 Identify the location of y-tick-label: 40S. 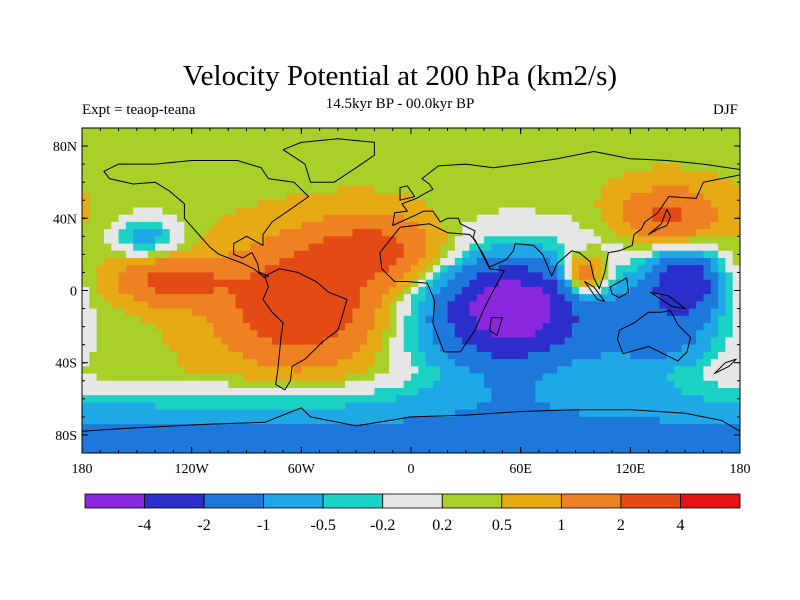
(66, 364).